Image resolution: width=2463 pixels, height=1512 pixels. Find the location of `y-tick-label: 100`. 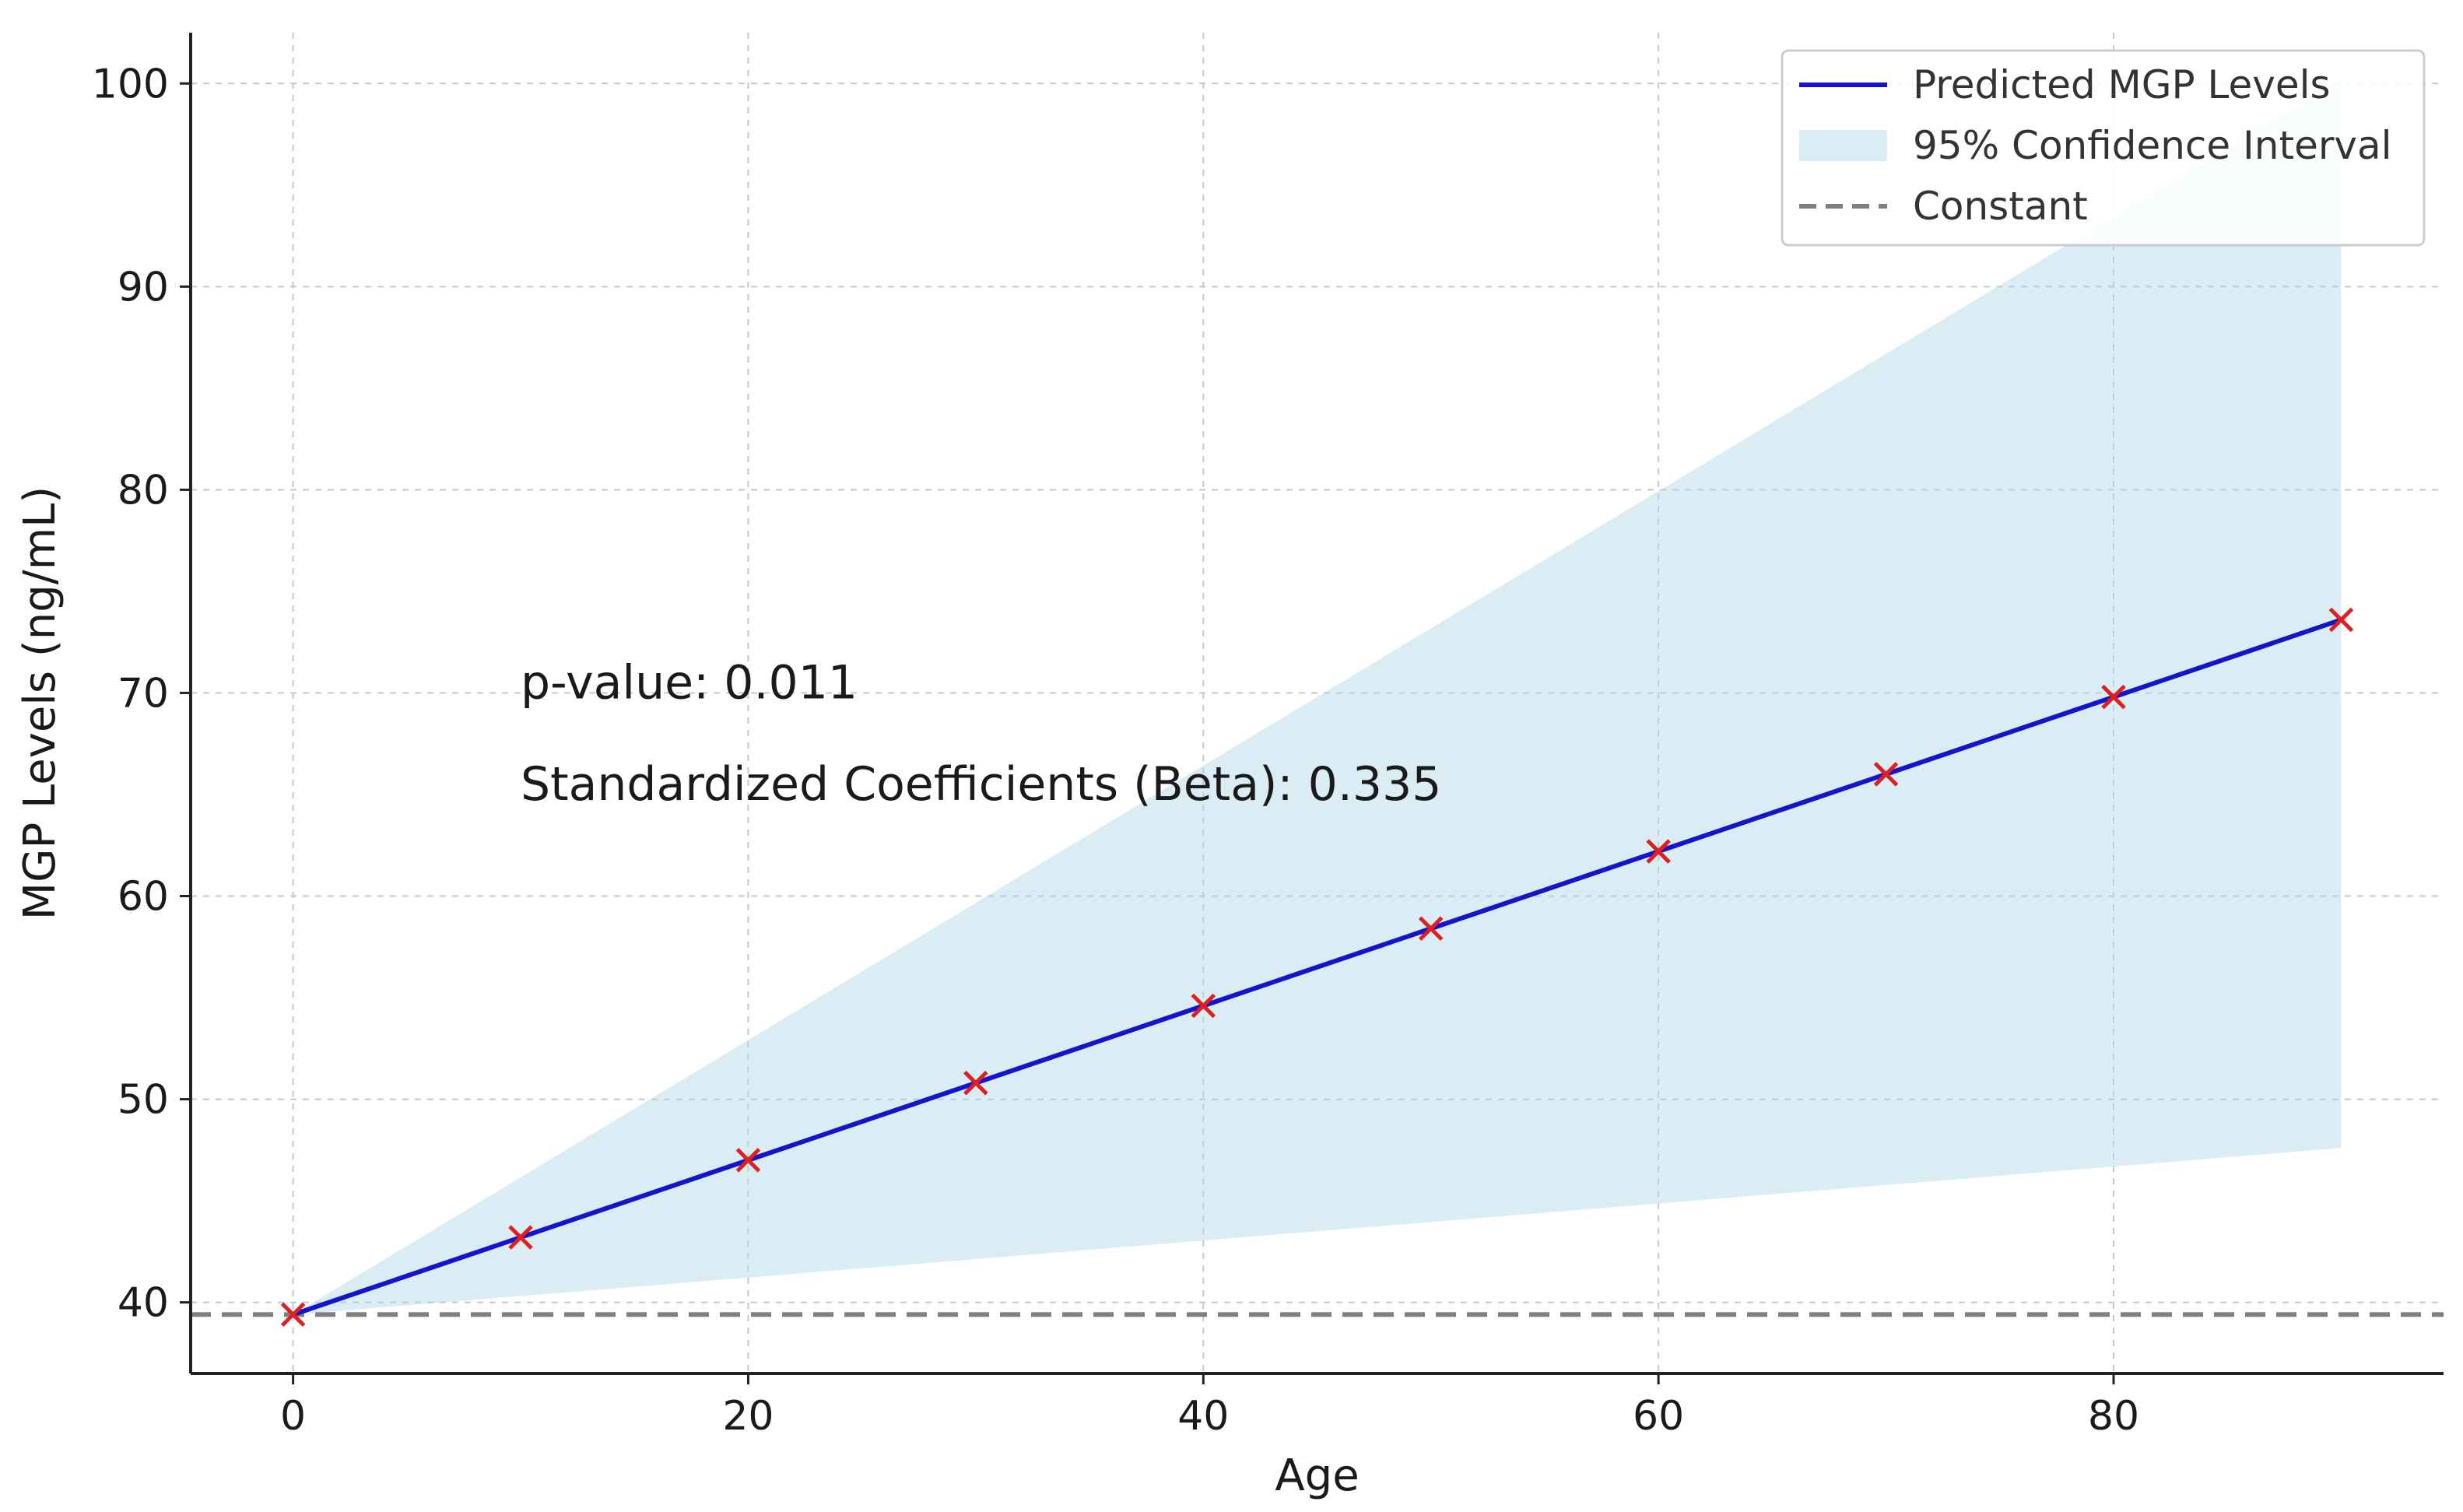

y-tick-label: 100 is located at coordinates (130, 84).